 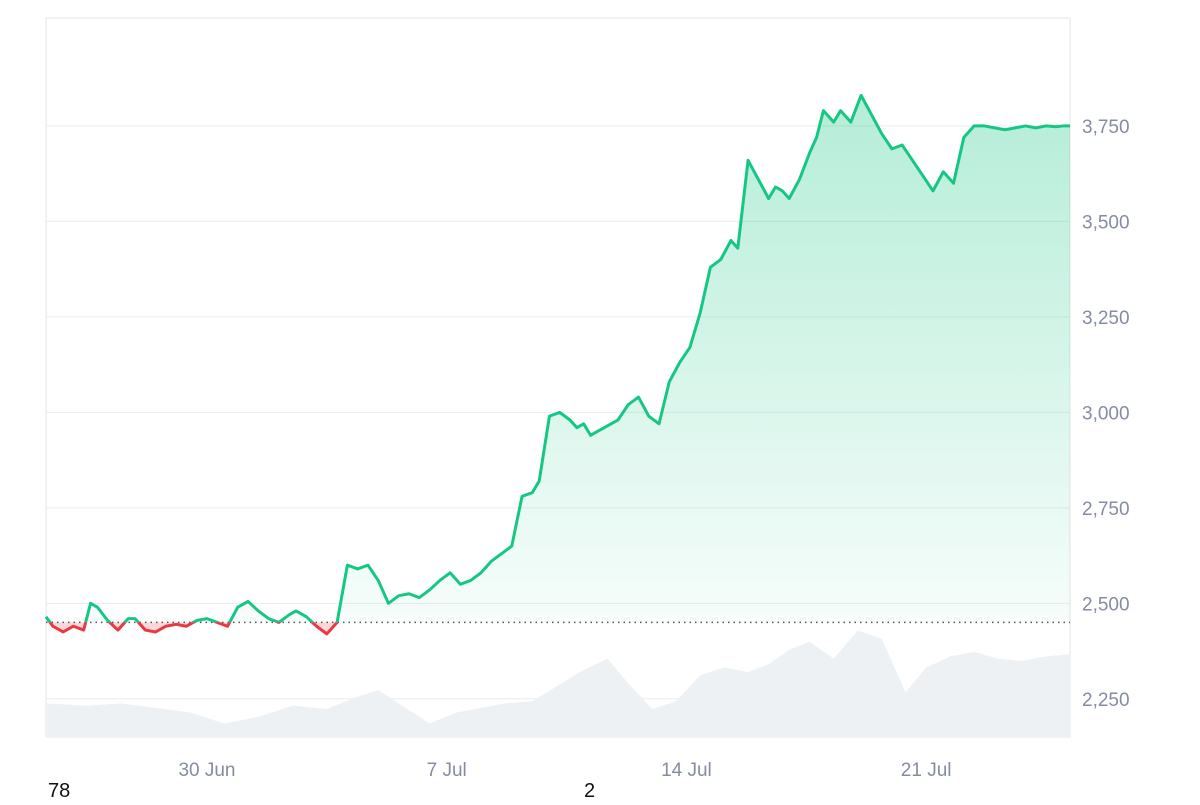 I want to click on y-tick-label: 3,500, so click(x=1106, y=222).